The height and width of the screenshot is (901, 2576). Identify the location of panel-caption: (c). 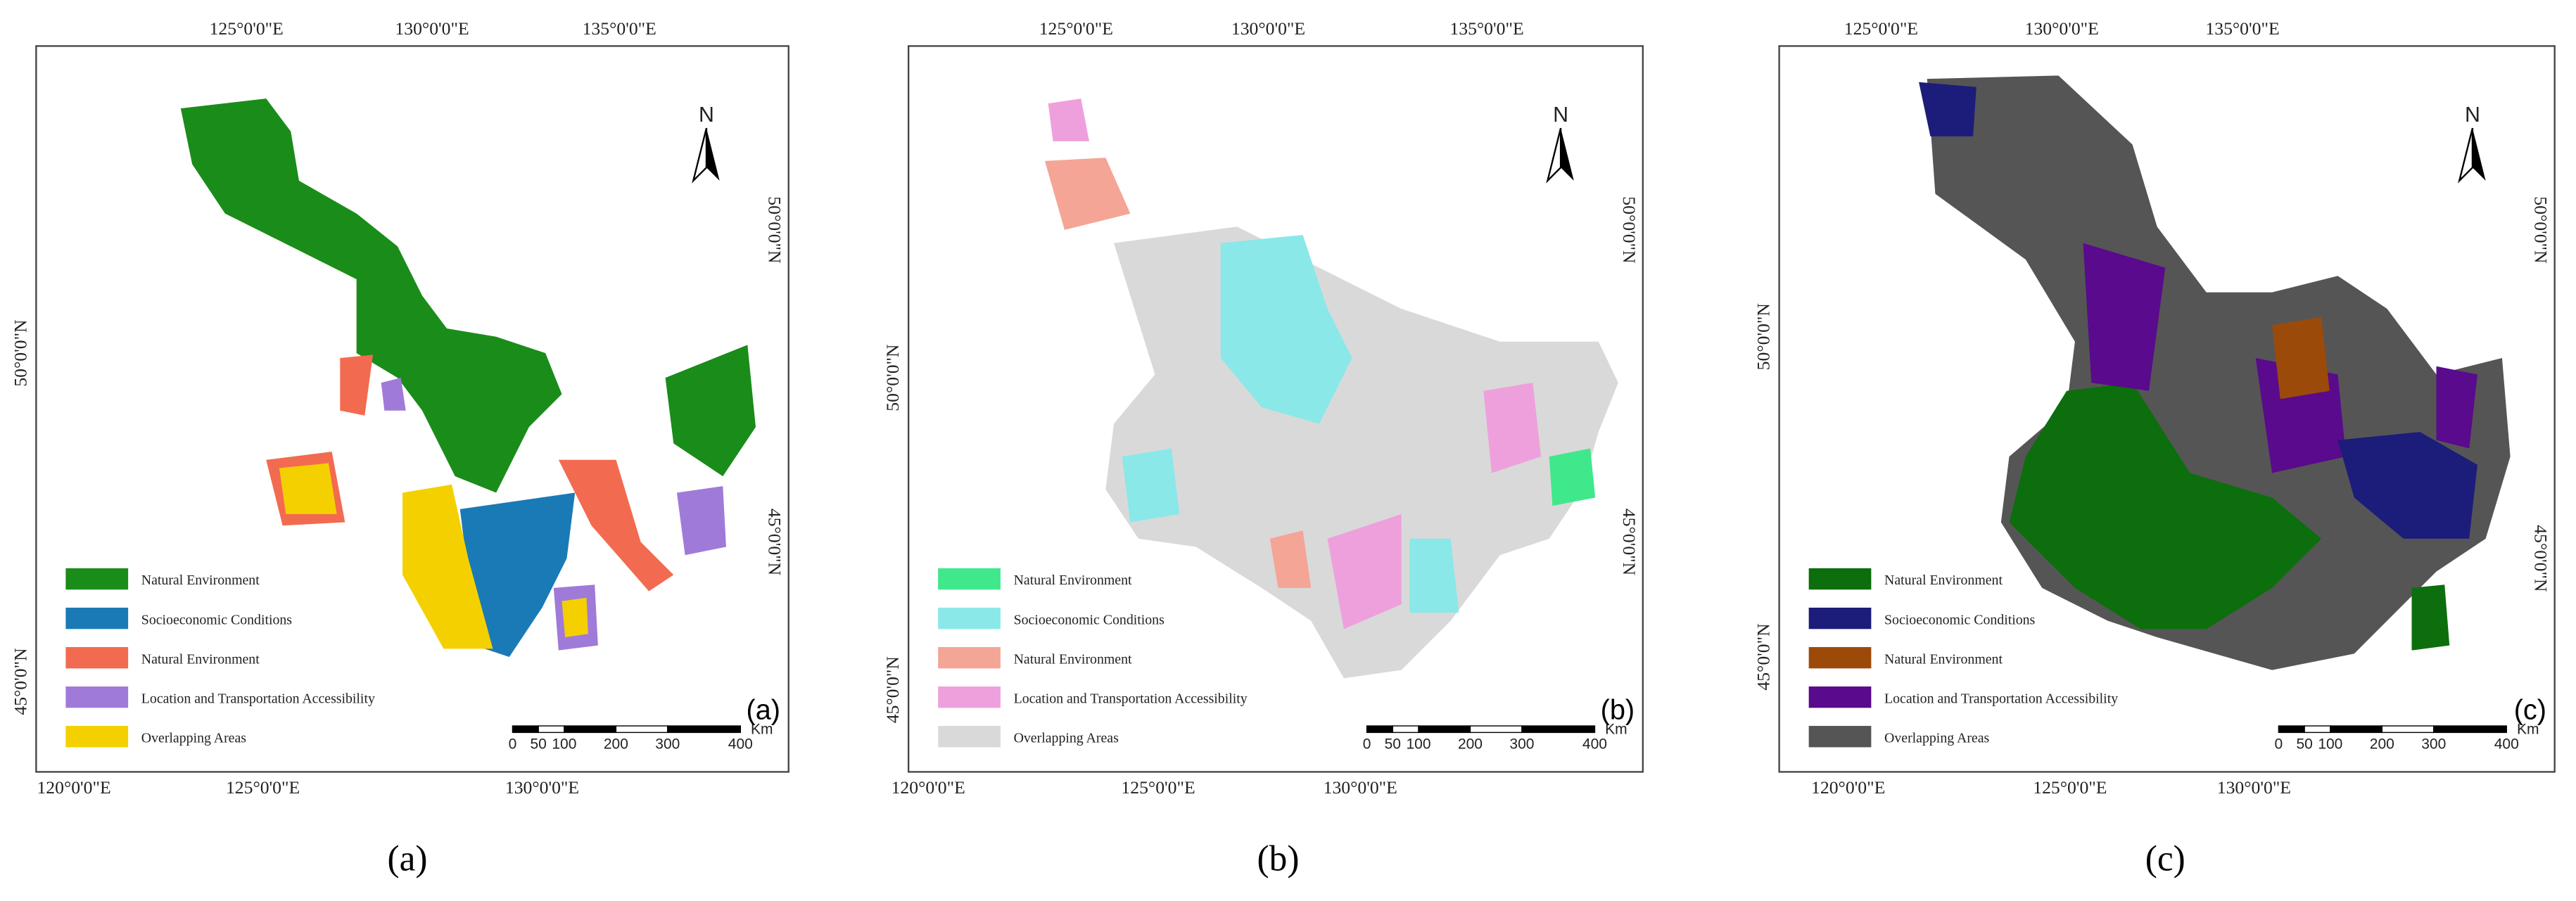
(2165, 859).